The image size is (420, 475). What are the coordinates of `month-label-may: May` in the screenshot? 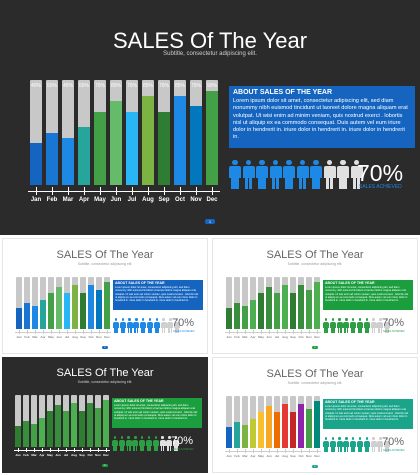 It's located at (50, 455).